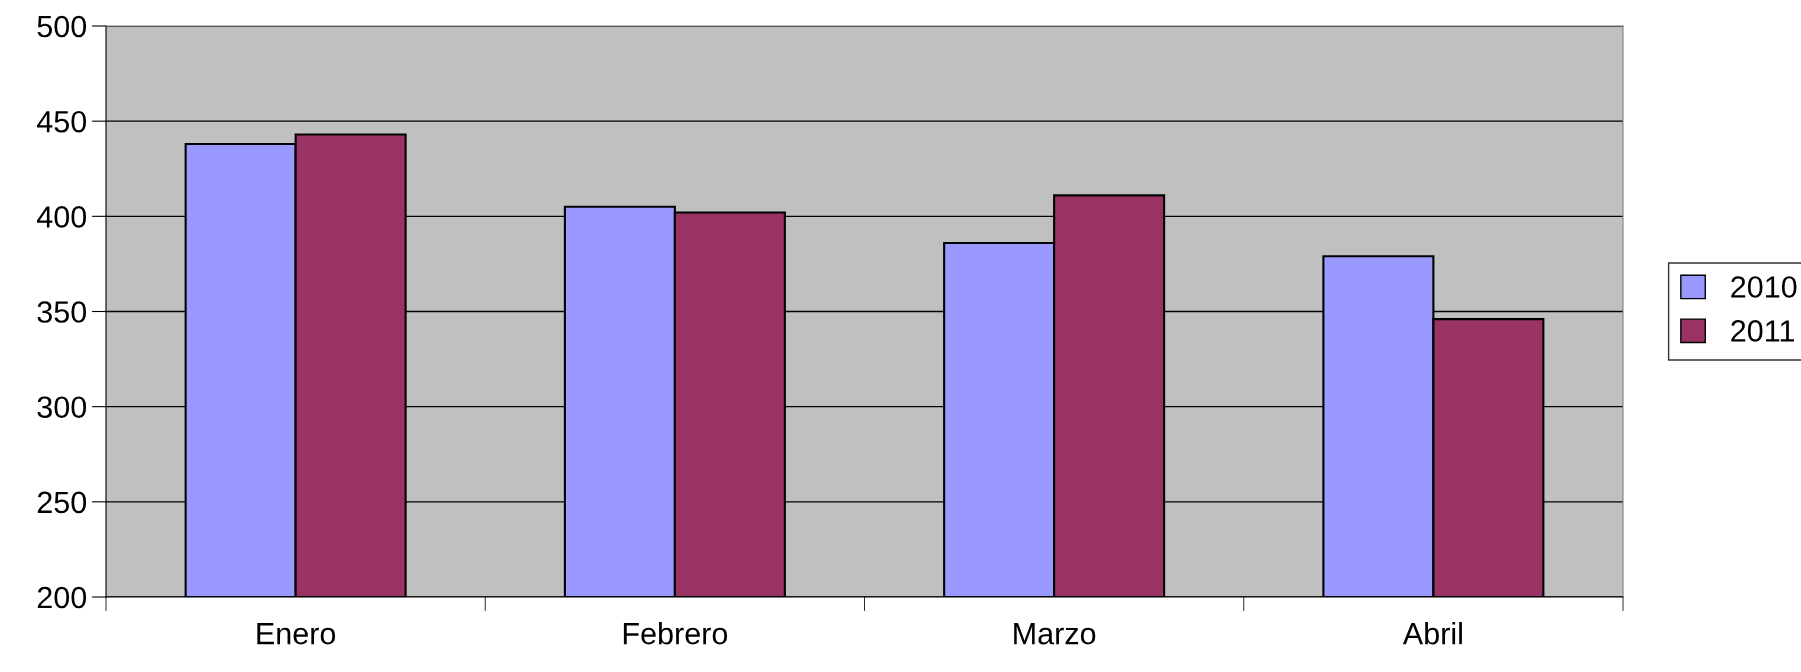 The height and width of the screenshot is (672, 1801). I want to click on y-tick-label: 400, so click(61, 217).